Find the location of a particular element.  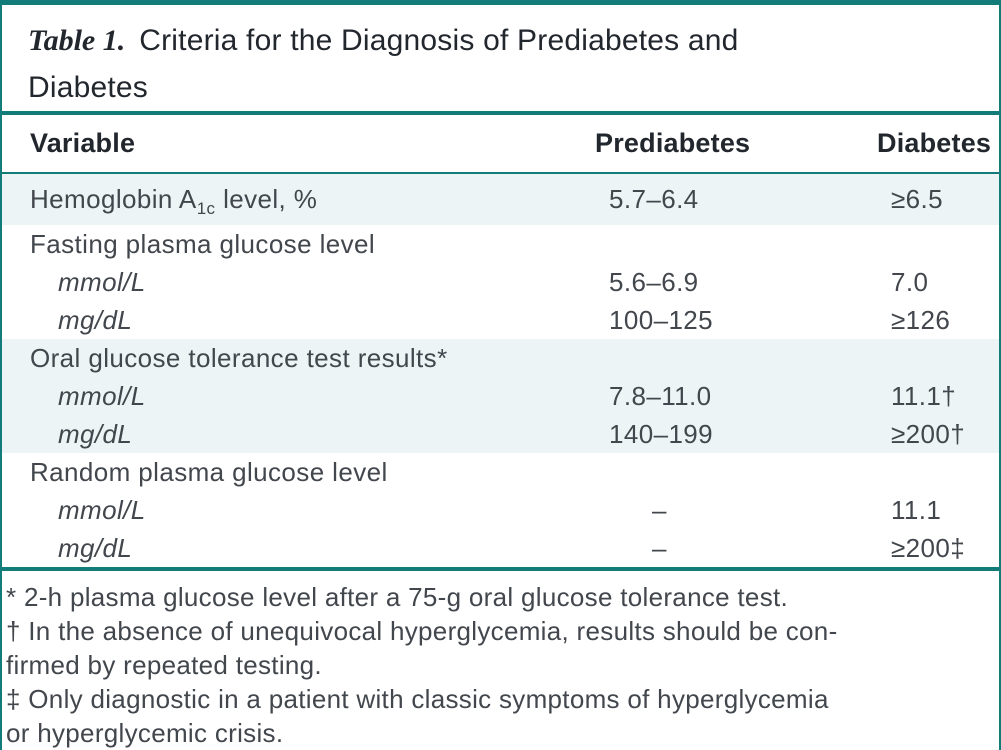

table-row-random-mgdl: mg/dL – ≥200‡ is located at coordinates (500, 548).